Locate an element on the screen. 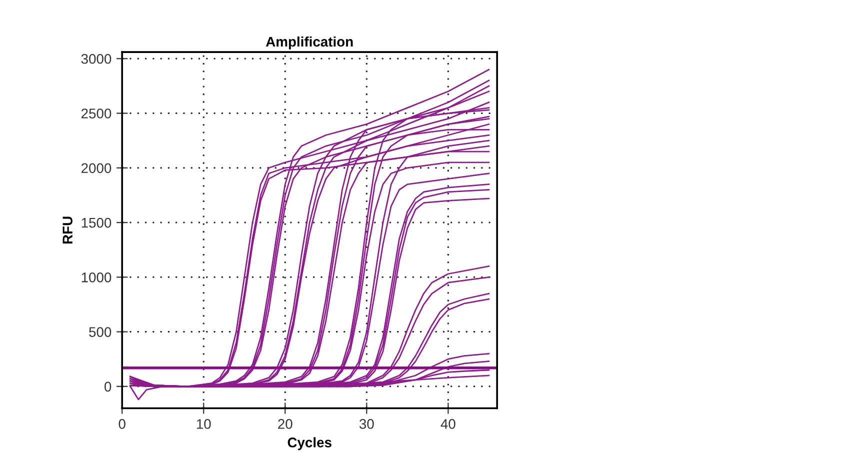  x-tick-label: 0 is located at coordinates (122, 424).